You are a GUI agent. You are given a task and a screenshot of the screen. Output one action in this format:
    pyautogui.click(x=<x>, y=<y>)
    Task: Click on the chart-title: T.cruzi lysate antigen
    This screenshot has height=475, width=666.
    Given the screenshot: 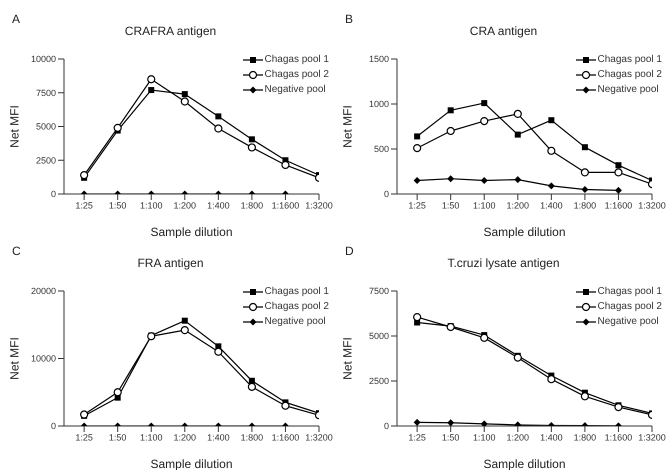 What is the action you would take?
    pyautogui.click(x=503, y=263)
    